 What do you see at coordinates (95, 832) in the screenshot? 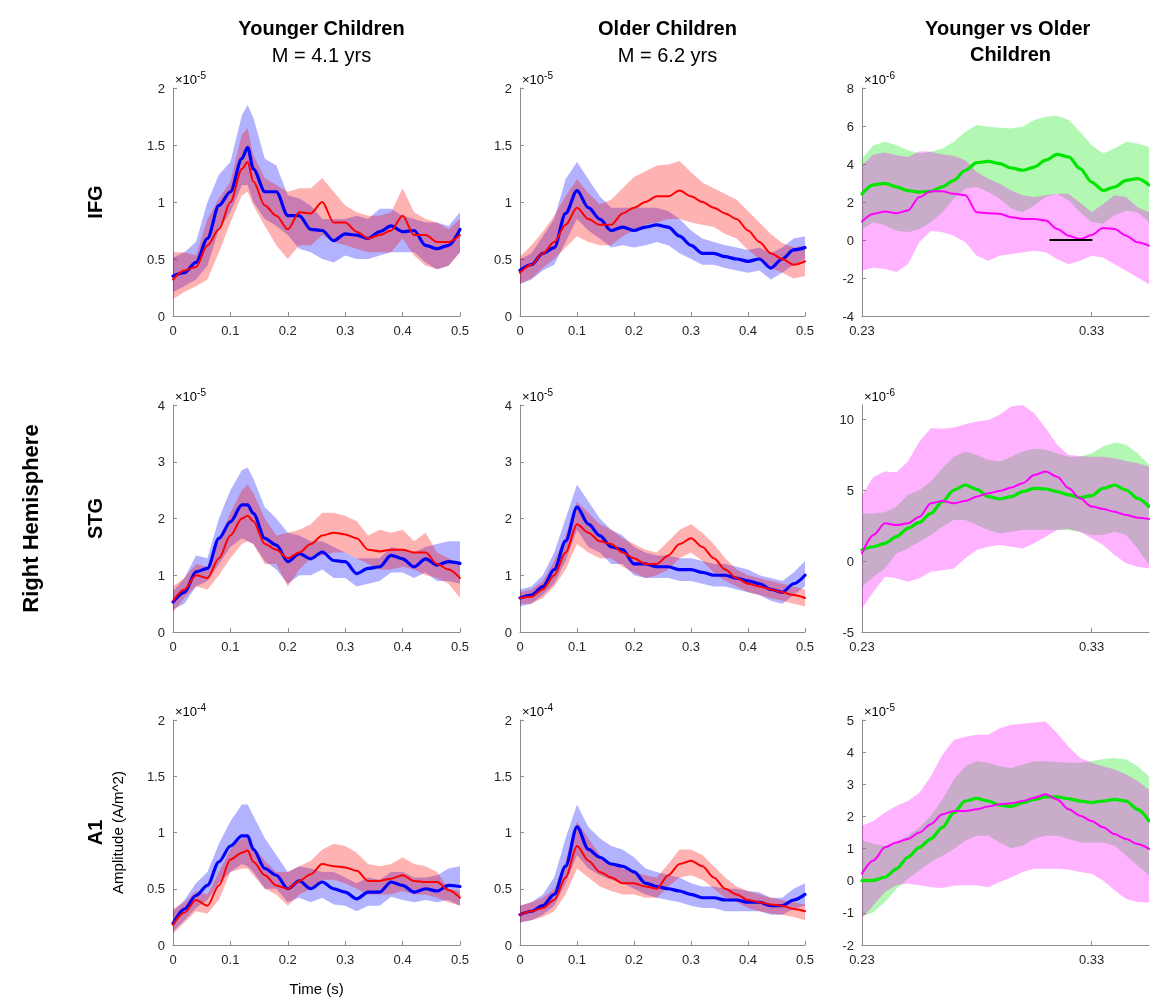
I see `text: A1` at bounding box center [95, 832].